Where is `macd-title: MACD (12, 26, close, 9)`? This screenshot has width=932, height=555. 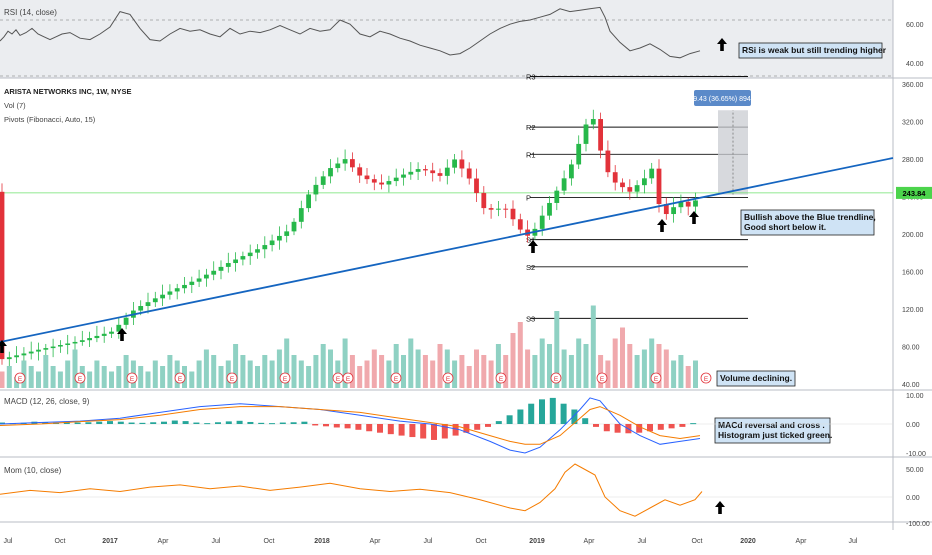
macd-title: MACD (12, 26, close, 9) is located at coordinates (47, 401).